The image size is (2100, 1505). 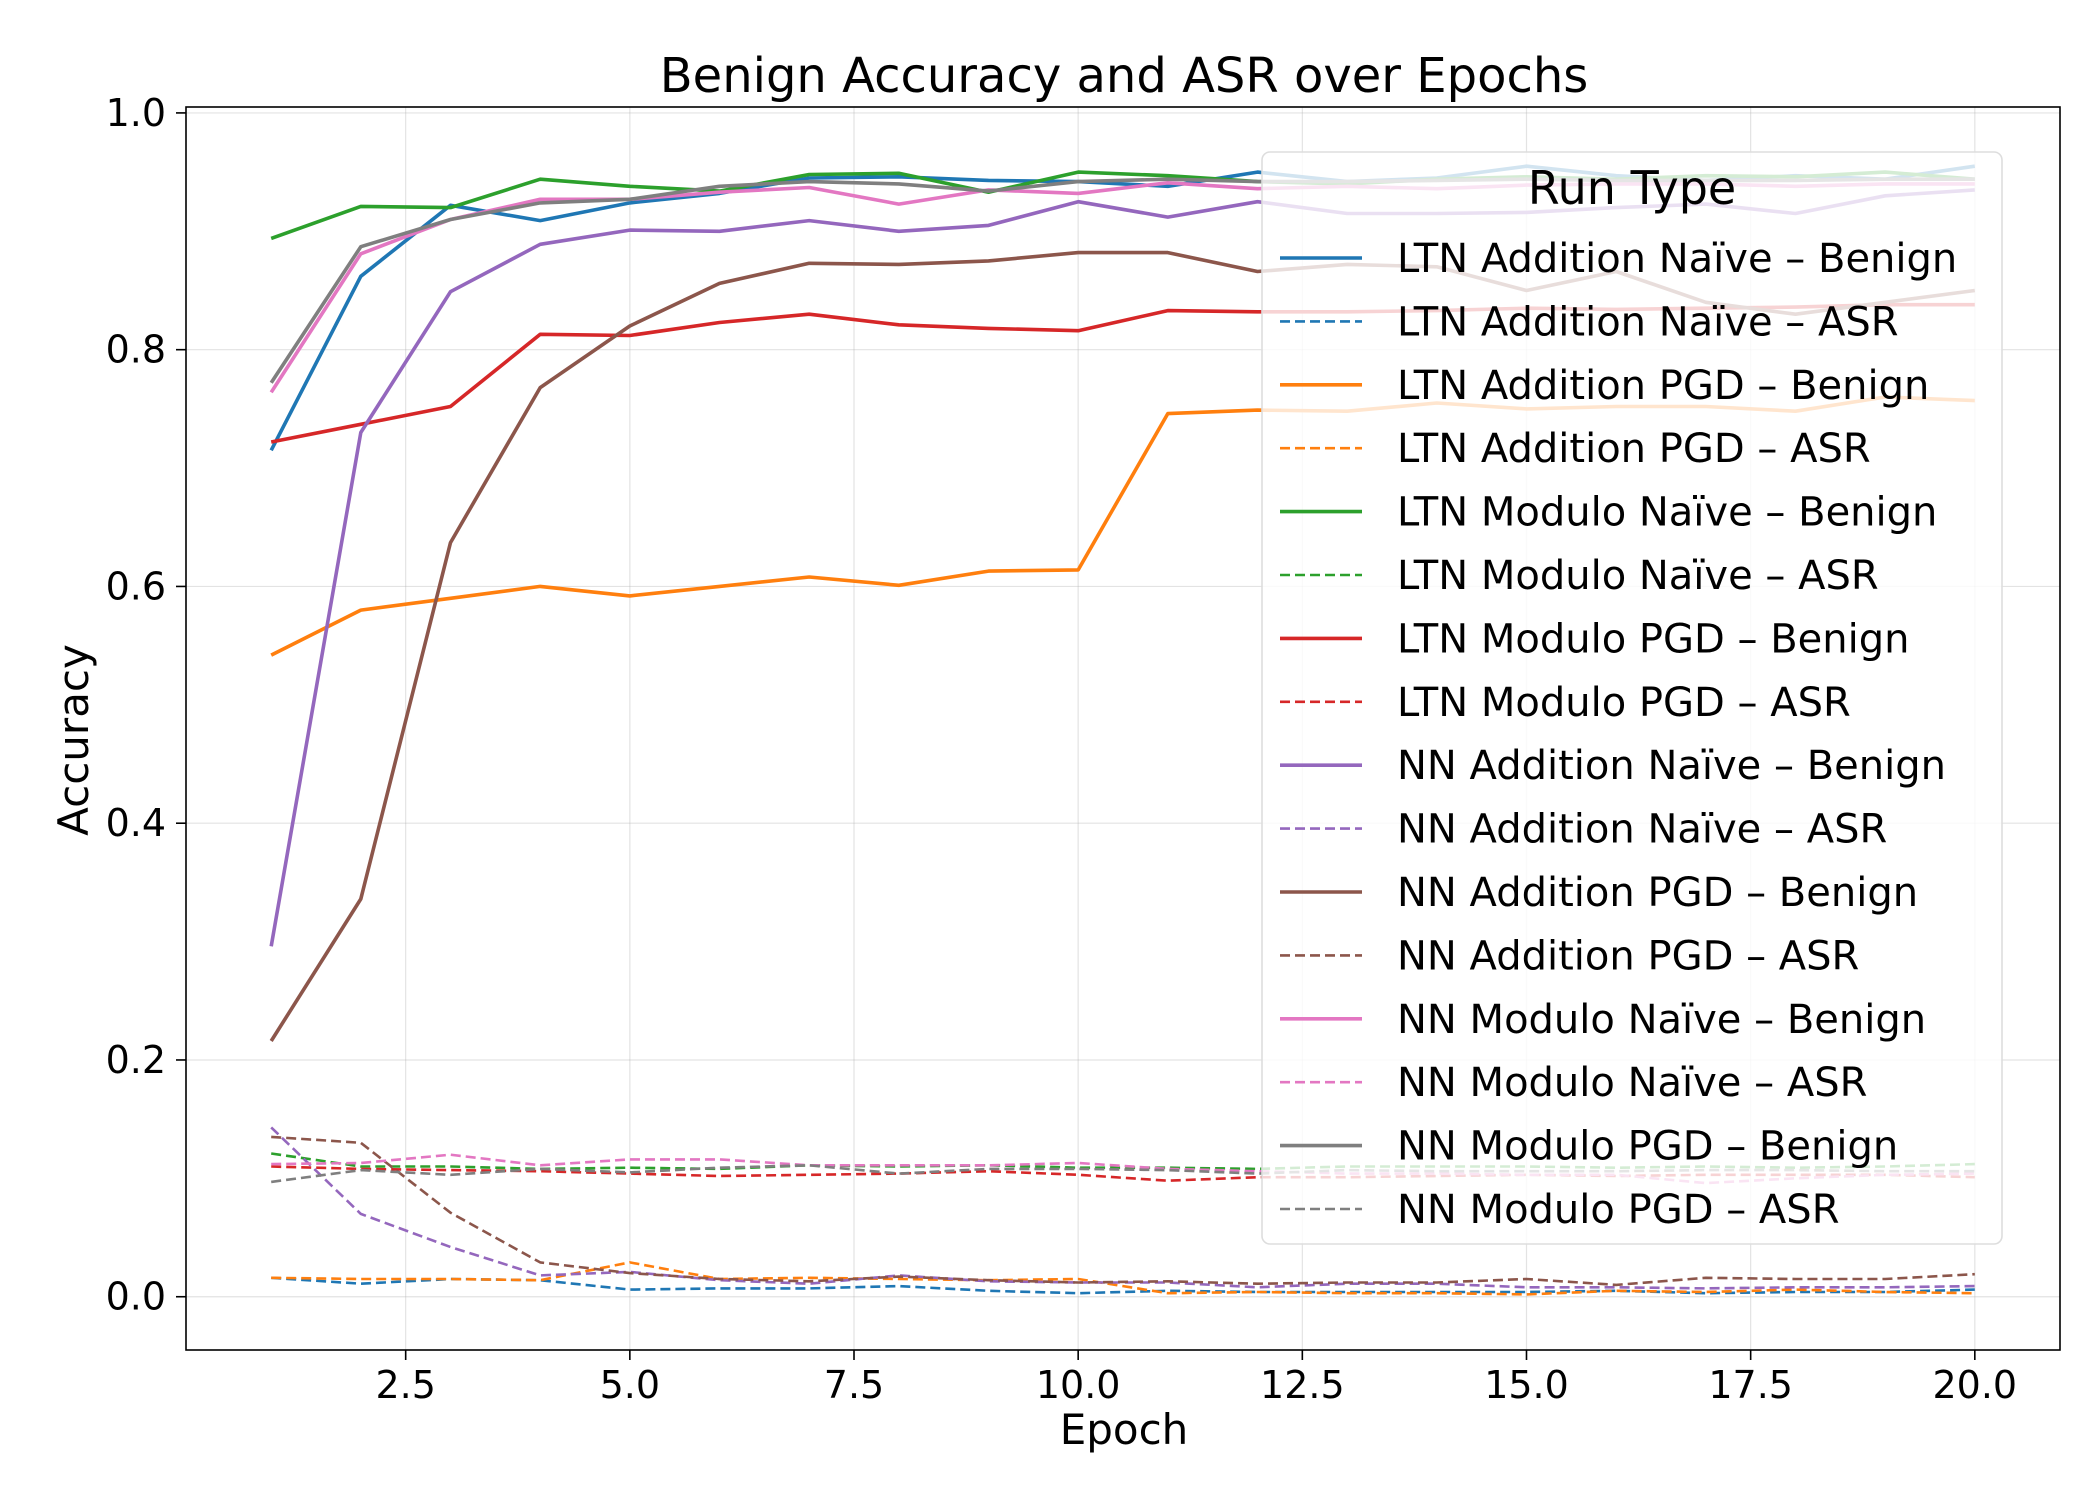 I want to click on legend-entry-label: LTN Modulo PGD – Benign, so click(x=1653, y=639).